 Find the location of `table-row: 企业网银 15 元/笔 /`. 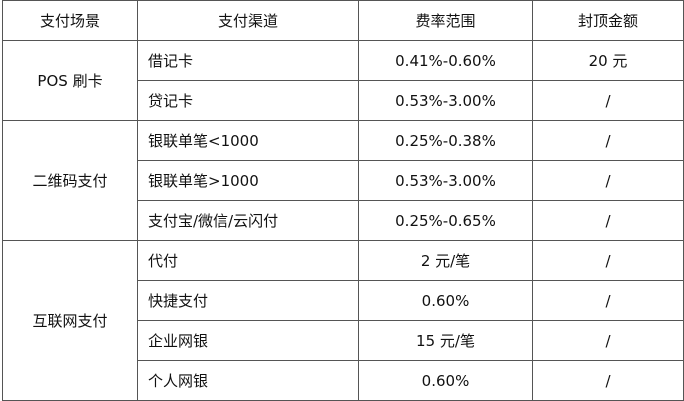

table-row: 企业网银 15 元/笔 / is located at coordinates (343, 340).